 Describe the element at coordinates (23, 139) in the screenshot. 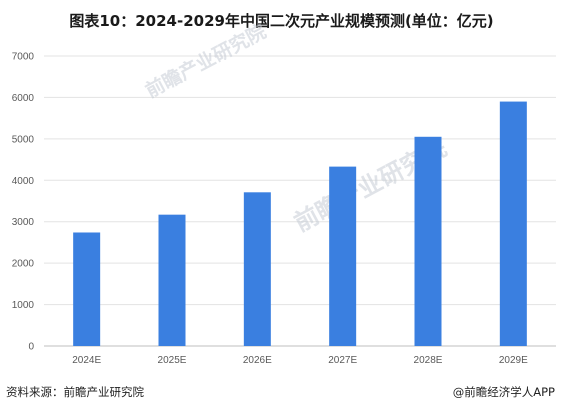

I see `y-tick-label: 5000` at that location.